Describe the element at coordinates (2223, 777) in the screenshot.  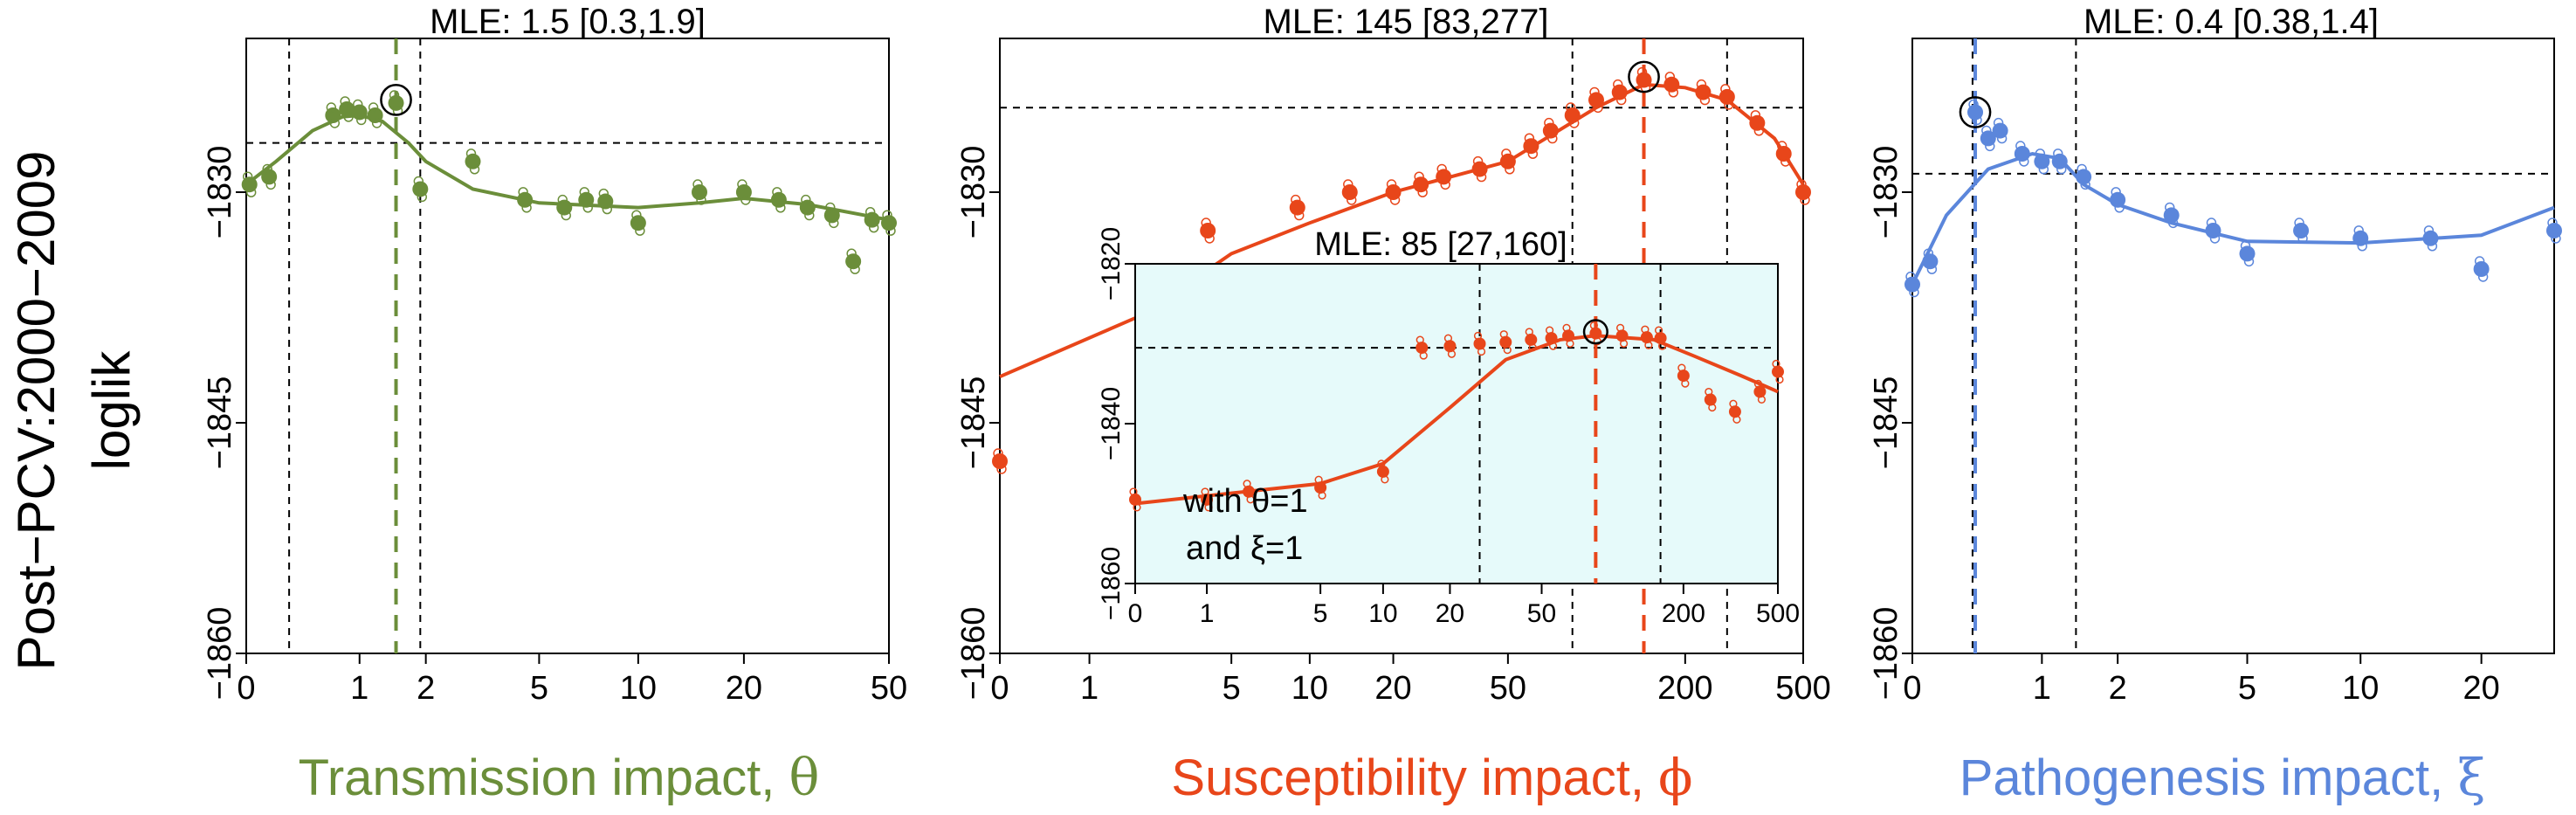
I see `xlabel-pathogenesis: Pathogenesis impact, ξ` at that location.